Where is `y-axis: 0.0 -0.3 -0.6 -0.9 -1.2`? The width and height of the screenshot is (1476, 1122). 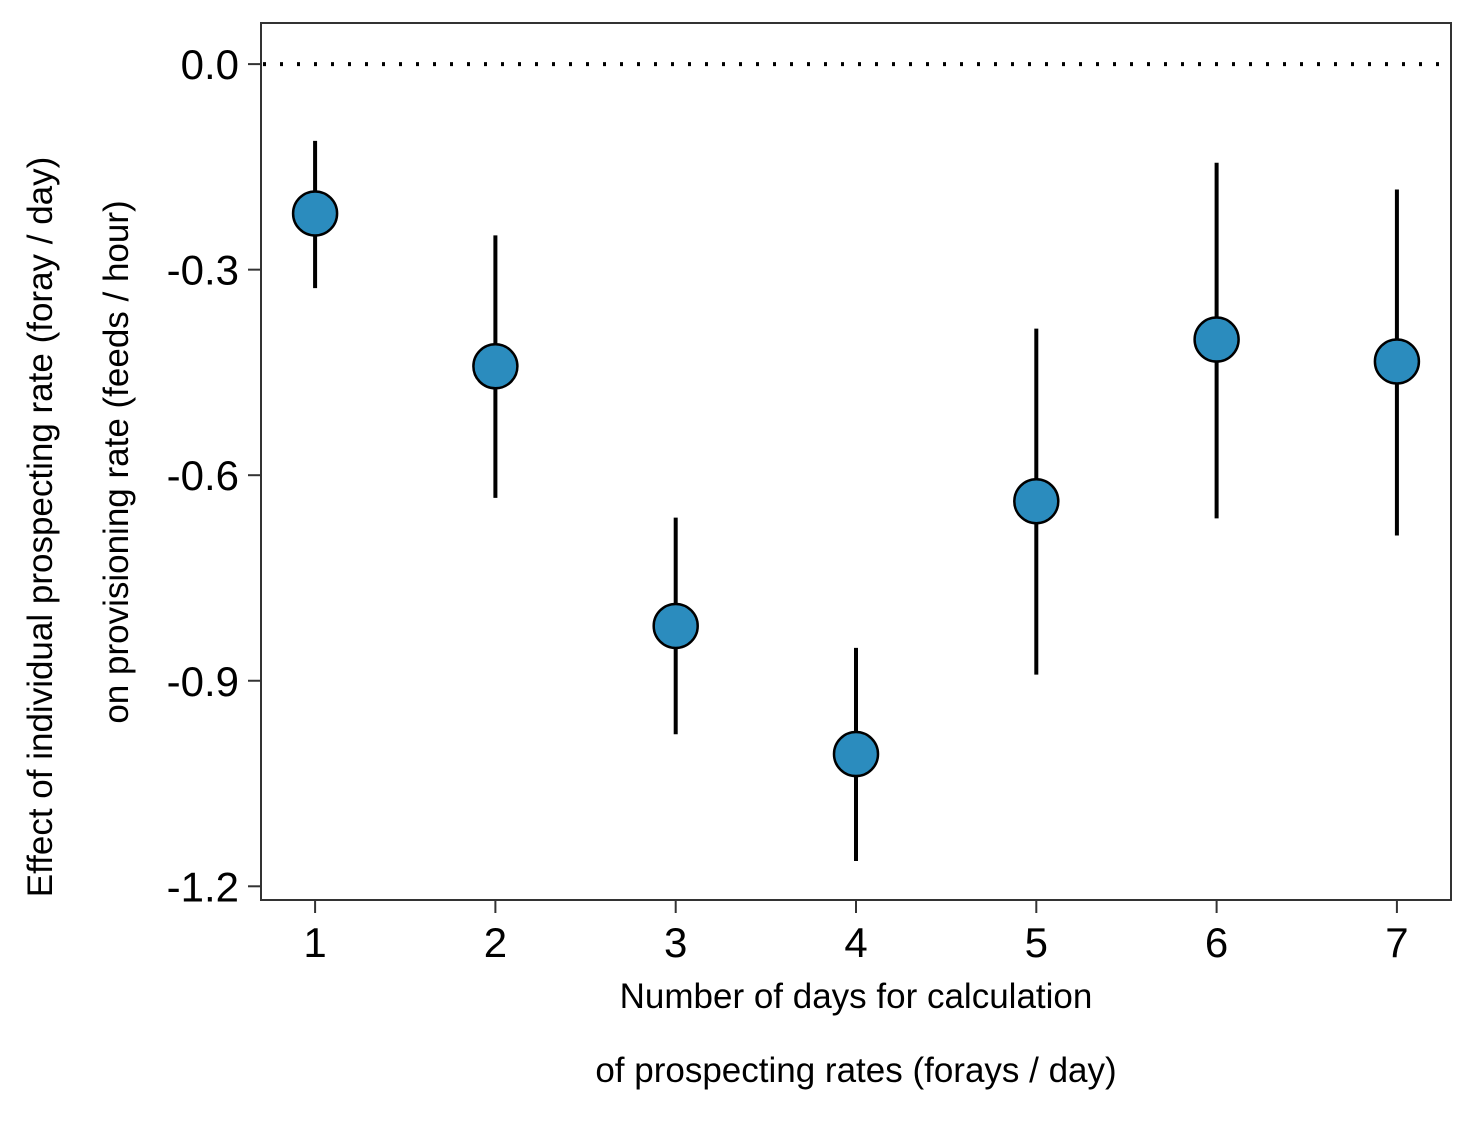
y-axis: 0.0 -0.3 -0.6 -0.9 -1.2 is located at coordinates (214, 475).